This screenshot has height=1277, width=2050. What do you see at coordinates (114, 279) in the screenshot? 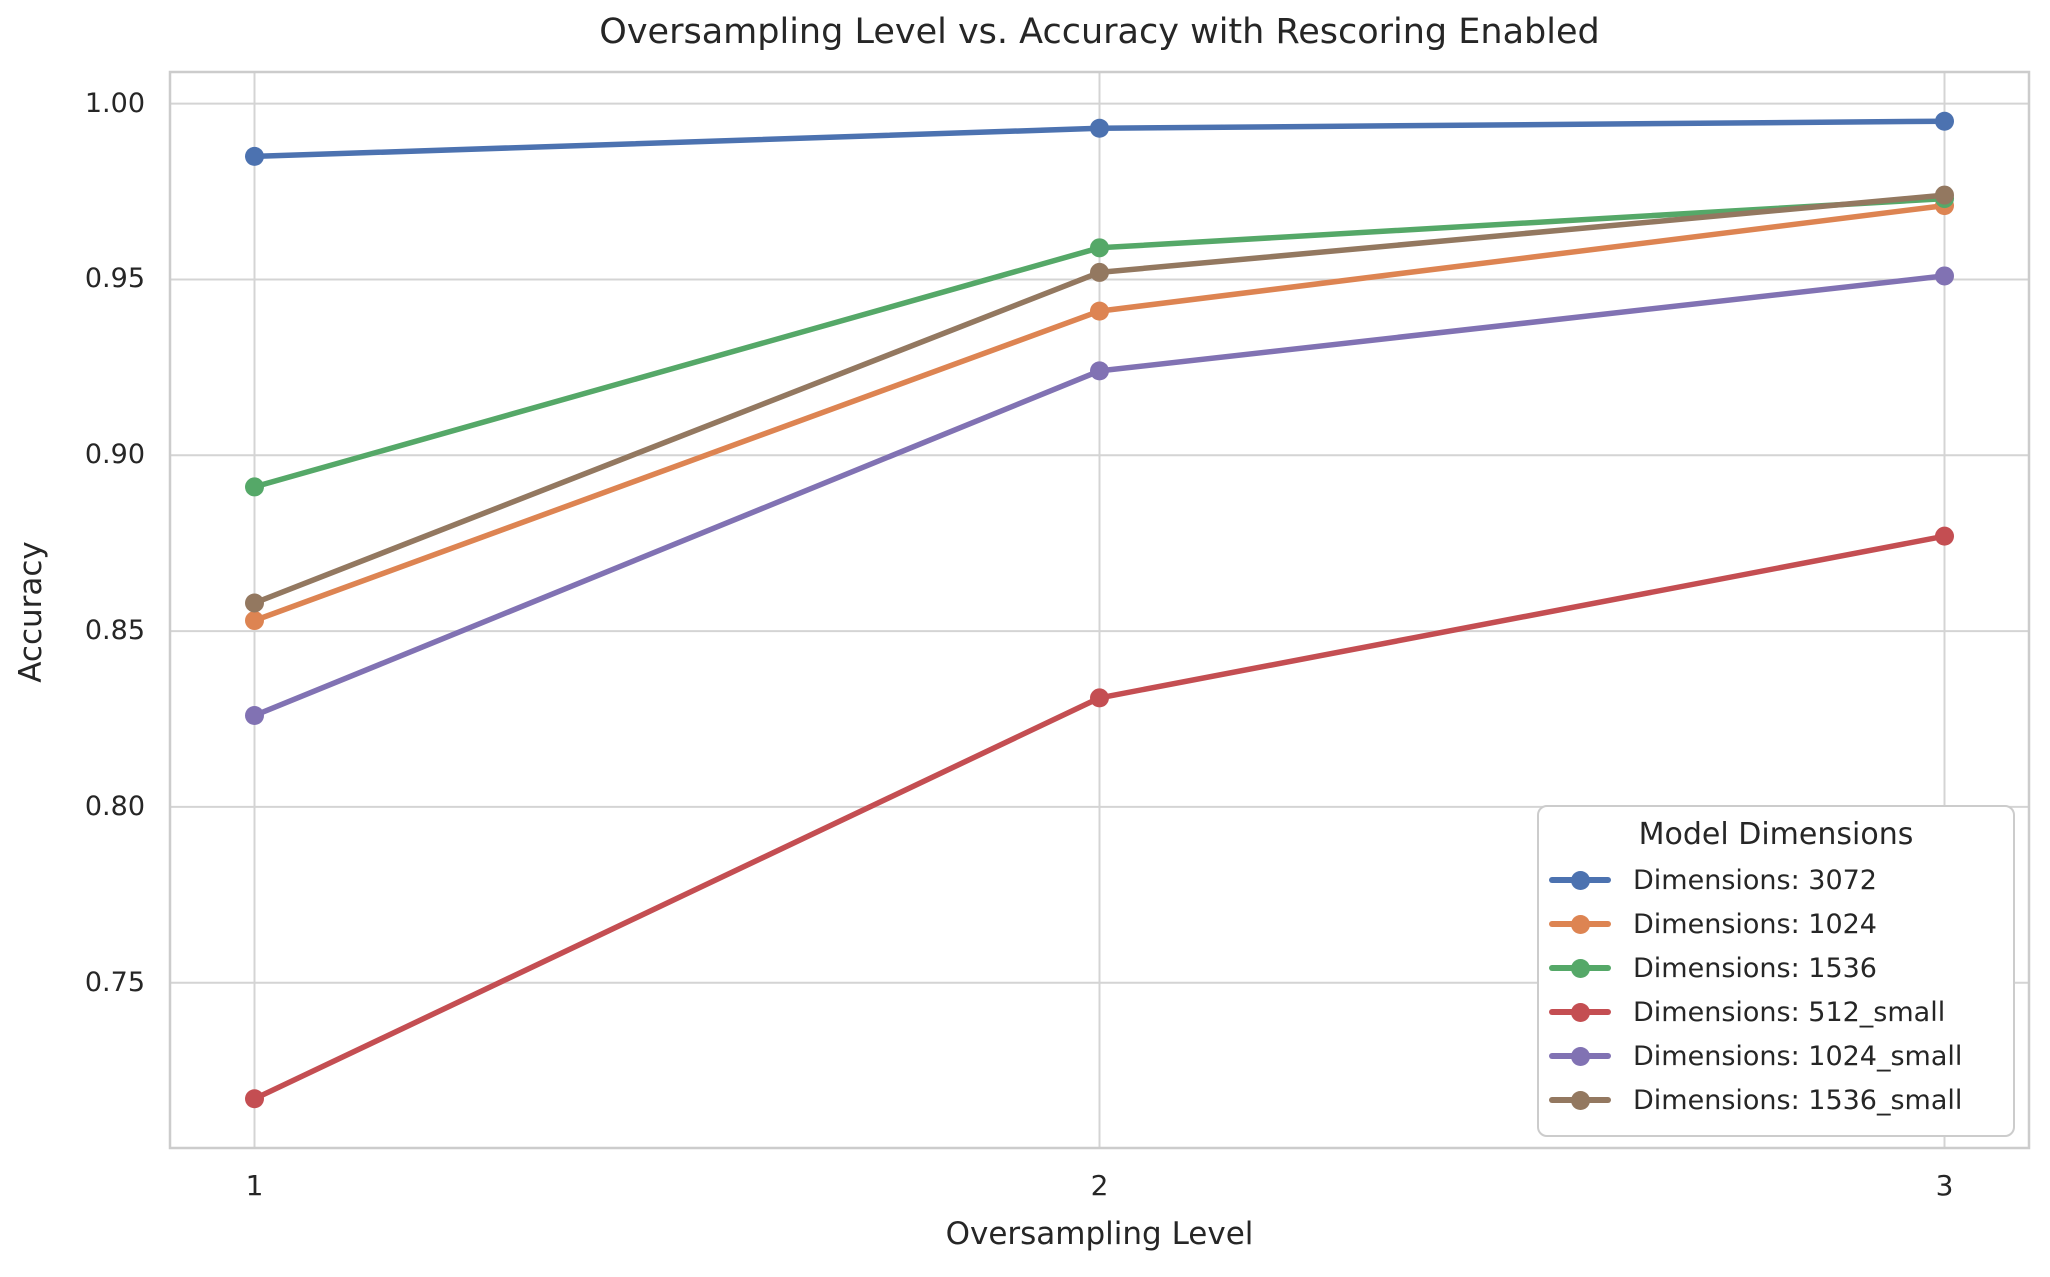
I see `y-tick-label: 0.95` at bounding box center [114, 279].